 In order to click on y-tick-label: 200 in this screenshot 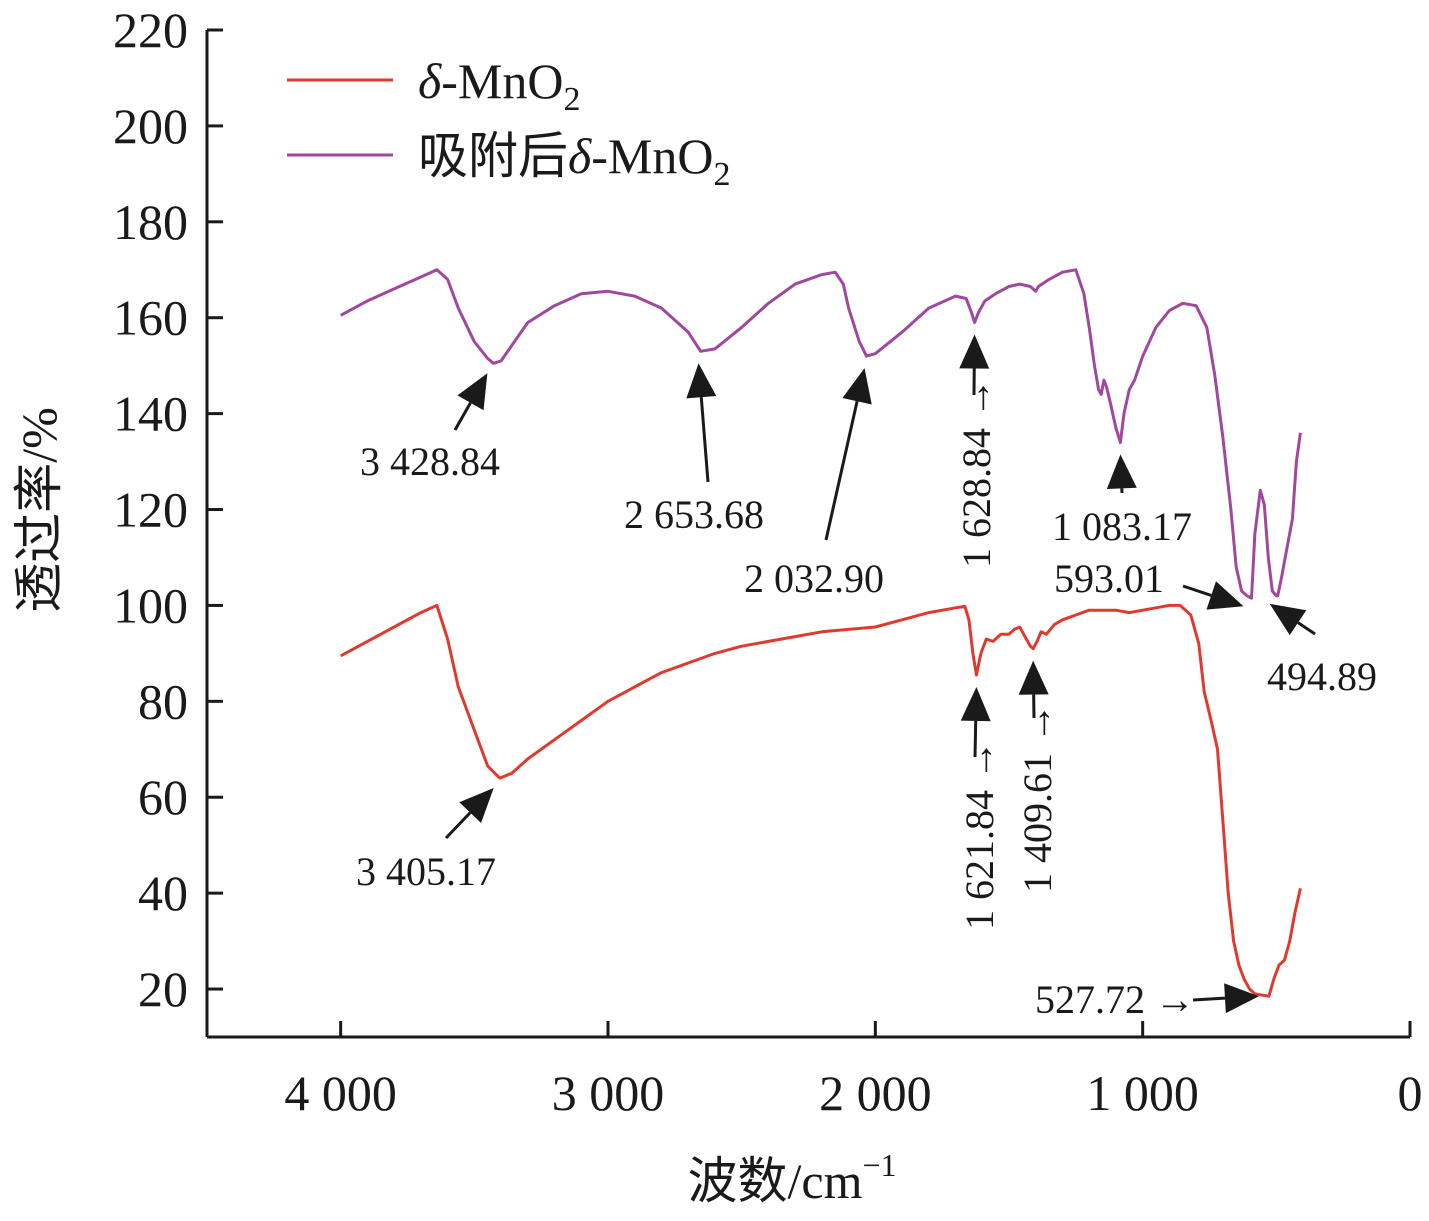, I will do `click(150, 126)`.